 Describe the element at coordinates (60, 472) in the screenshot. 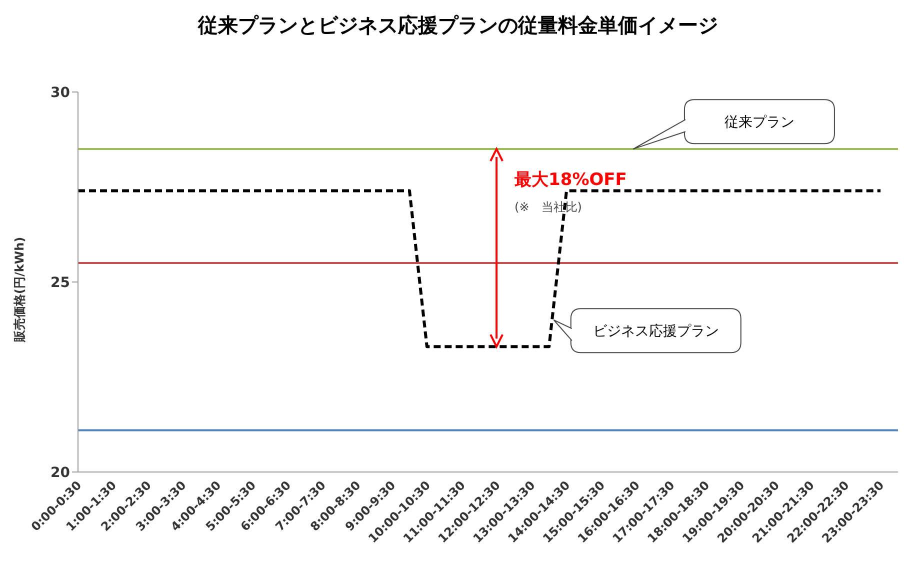

I see `y-tick-label: 20` at that location.